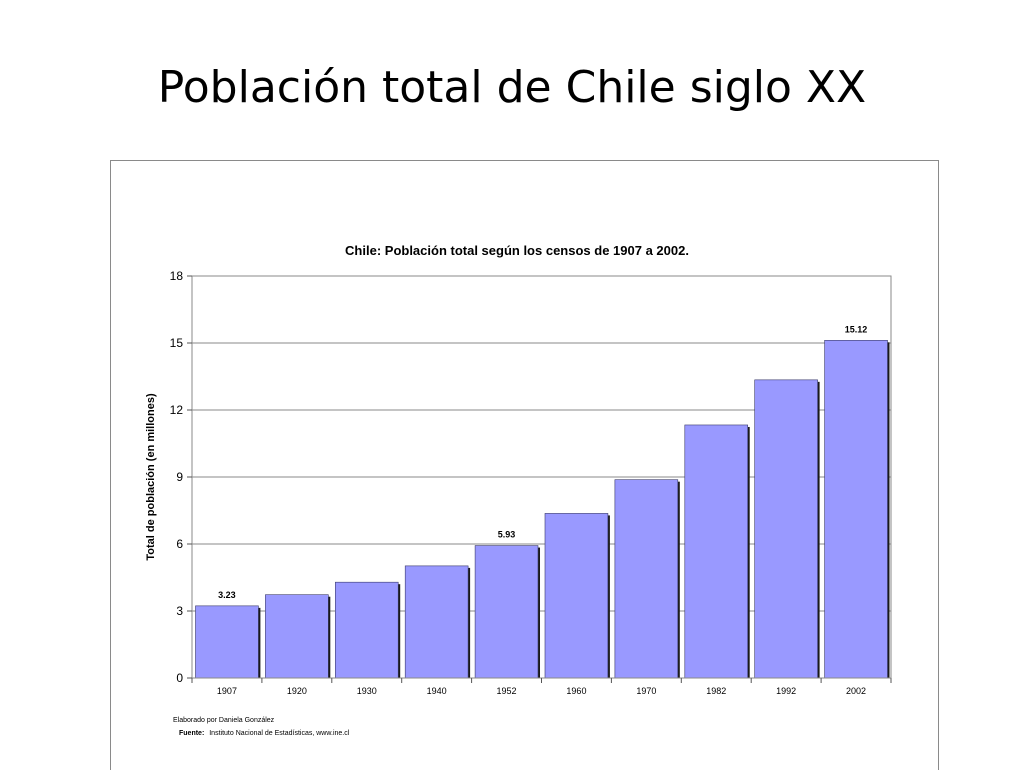 This screenshot has width=1024, height=770. Describe the element at coordinates (716, 551) in the screenshot. I see `bar-1982` at that location.